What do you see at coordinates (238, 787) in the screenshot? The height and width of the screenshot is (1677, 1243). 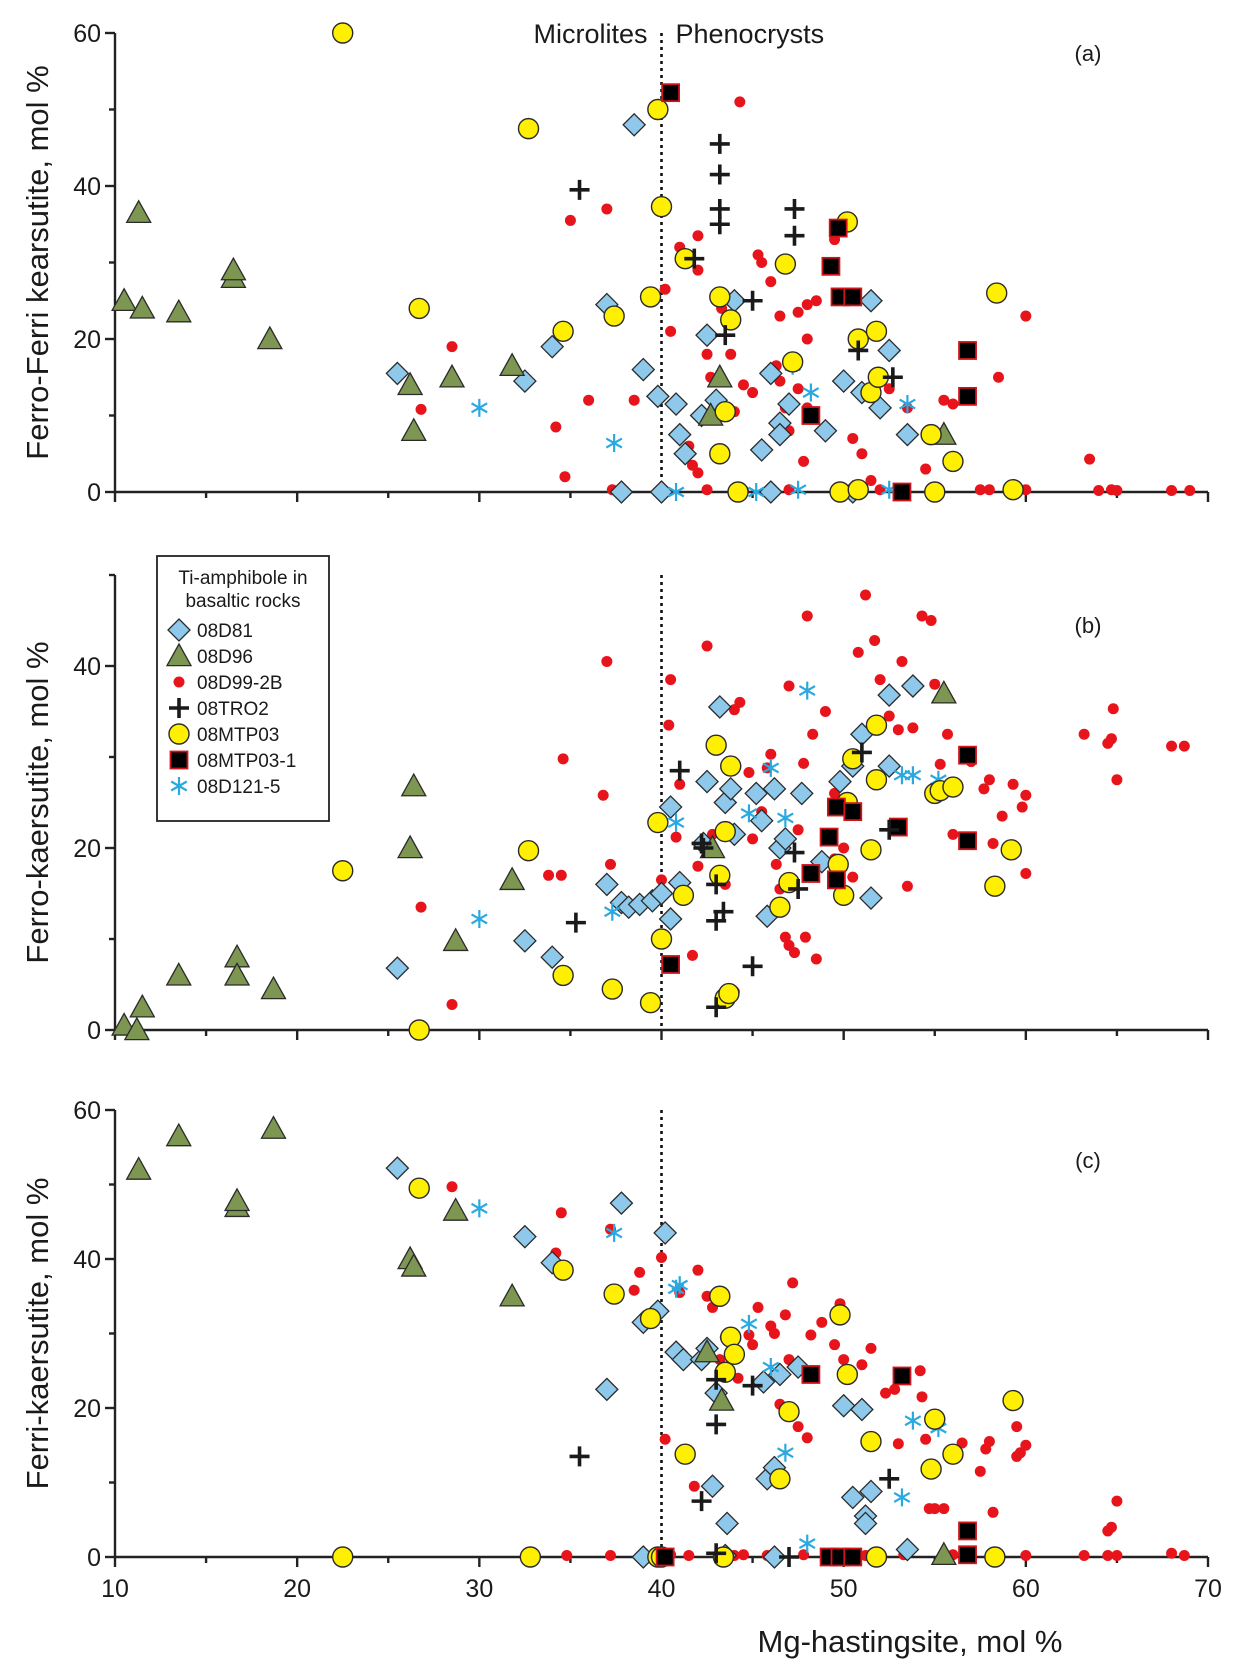 I see `legend-entry-label: 08D121-5` at bounding box center [238, 787].